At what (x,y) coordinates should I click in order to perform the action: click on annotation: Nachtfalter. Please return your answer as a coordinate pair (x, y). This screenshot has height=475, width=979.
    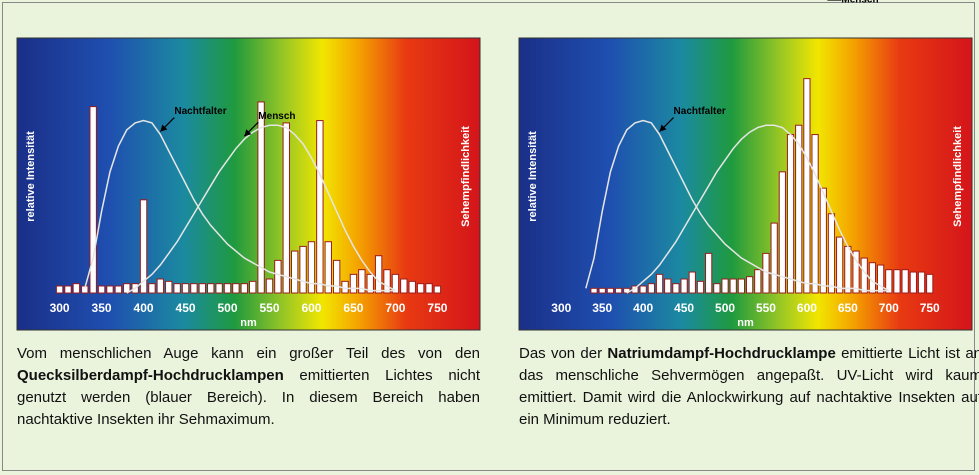
    Looking at the image, I should click on (700, 111).